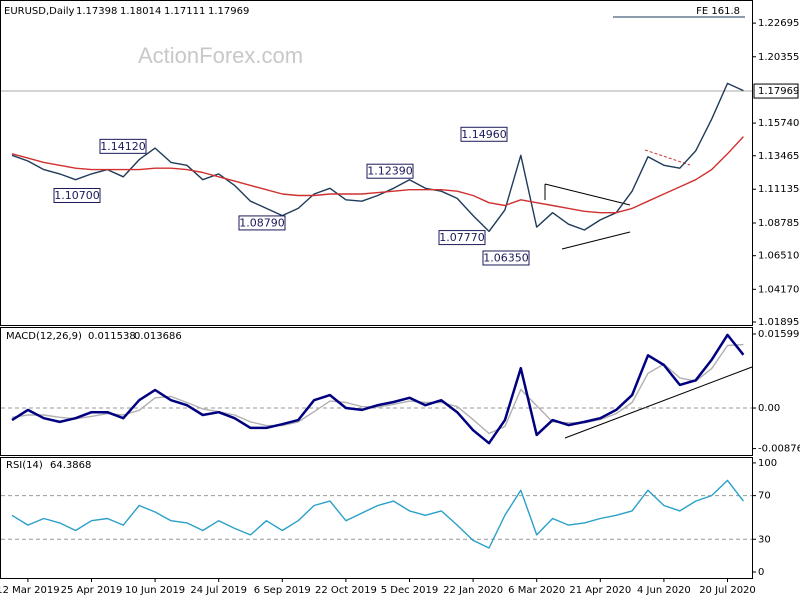 This screenshot has height=600, width=800. Describe the element at coordinates (778, 223) in the screenshot. I see `y-tick-label: 1.08785` at that location.